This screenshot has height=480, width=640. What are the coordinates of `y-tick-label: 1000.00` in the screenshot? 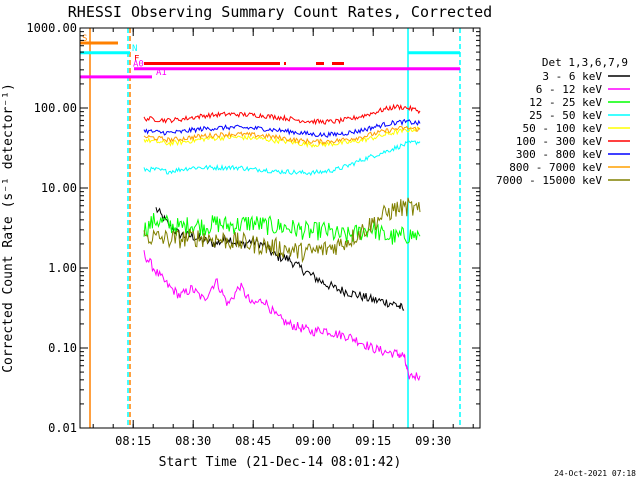 It's located at (51, 28).